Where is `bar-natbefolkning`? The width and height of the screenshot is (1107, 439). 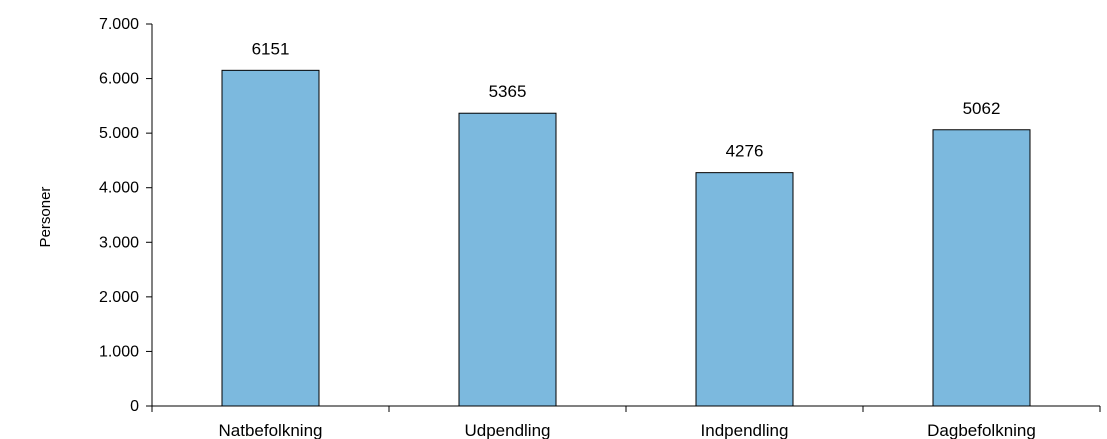
bar-natbefolkning is located at coordinates (270, 238).